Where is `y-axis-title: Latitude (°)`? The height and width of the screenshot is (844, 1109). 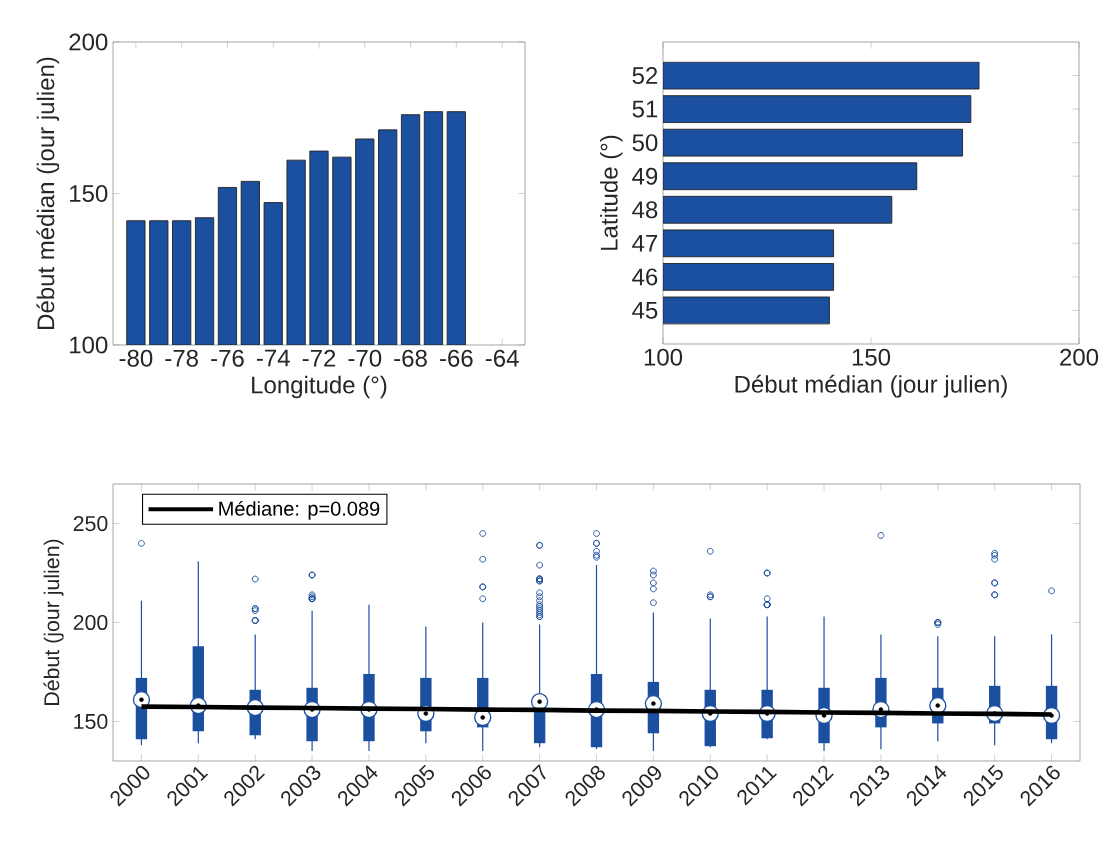
y-axis-title: Latitude (°) is located at coordinates (611, 192).